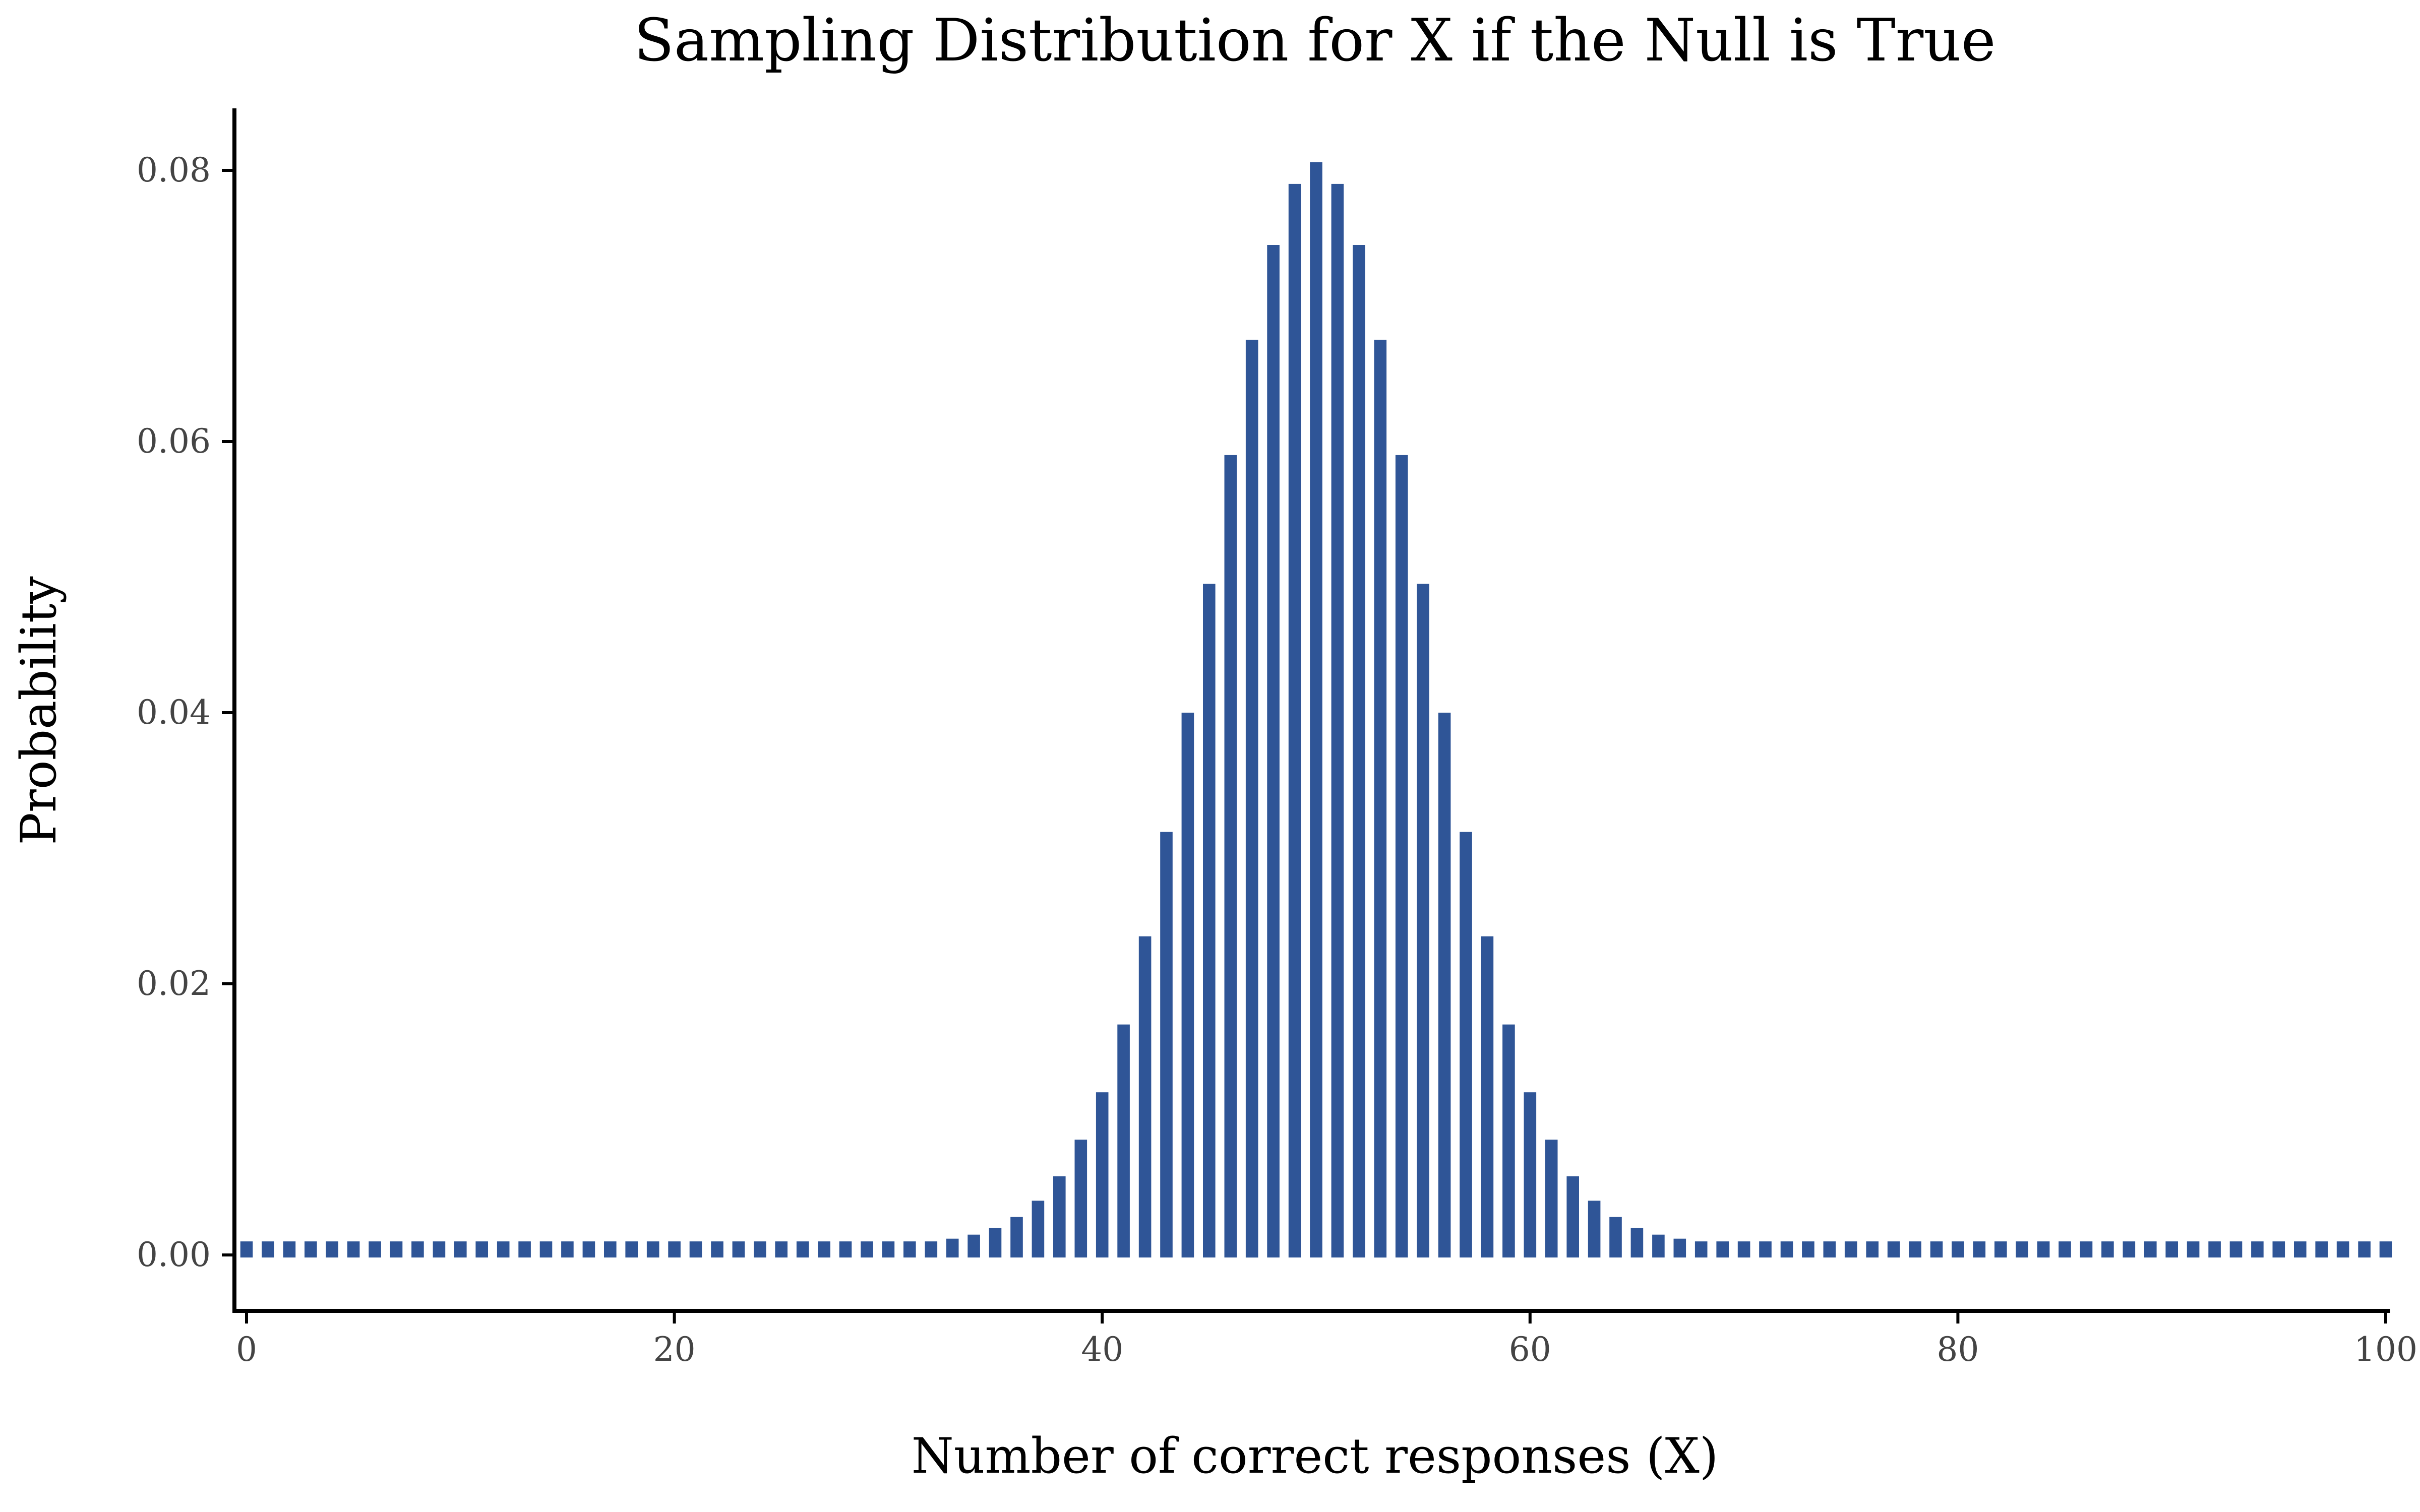 This screenshot has height=1512, width=2420. What do you see at coordinates (185, 712) in the screenshot?
I see `y-ticks-group: 0.00 0.02 0.04 0.06 0.08` at bounding box center [185, 712].